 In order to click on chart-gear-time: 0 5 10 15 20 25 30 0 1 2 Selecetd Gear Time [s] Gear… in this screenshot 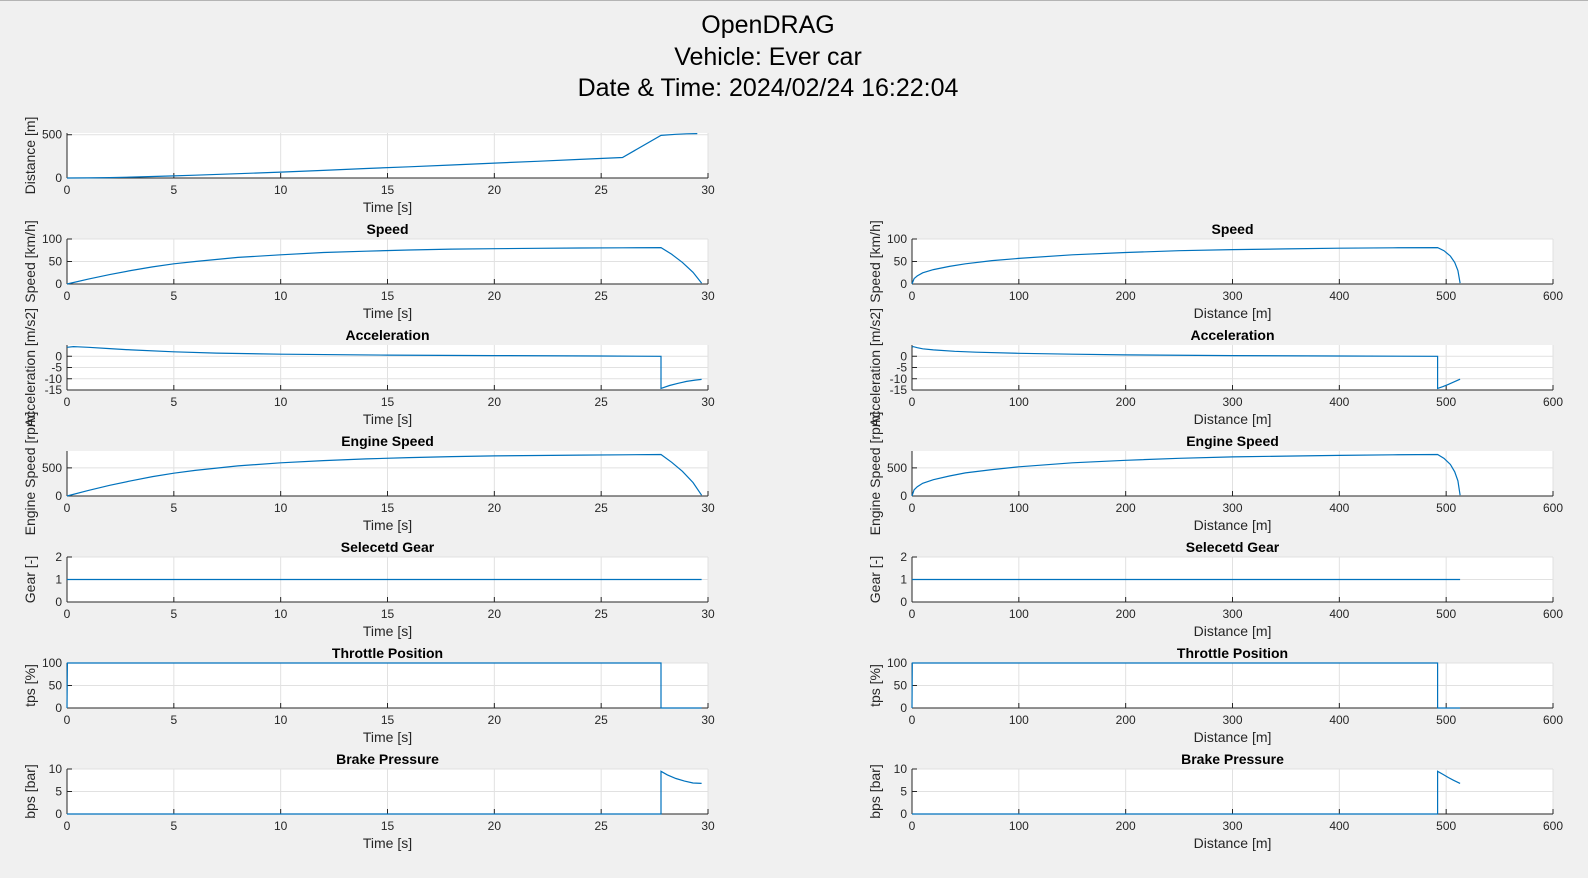, I will do `click(368, 589)`.